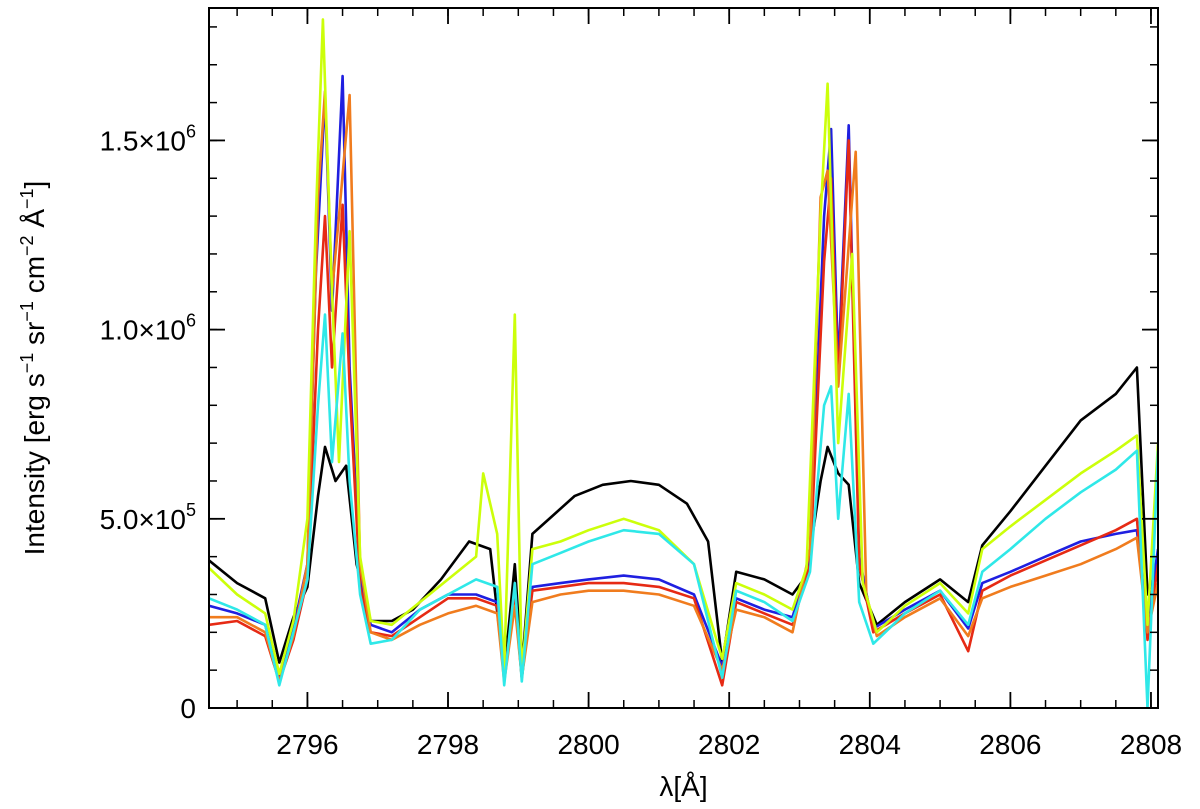 This screenshot has height=809, width=1200. Describe the element at coordinates (1151, 744) in the screenshot. I see `x-tick-label: 2808` at that location.